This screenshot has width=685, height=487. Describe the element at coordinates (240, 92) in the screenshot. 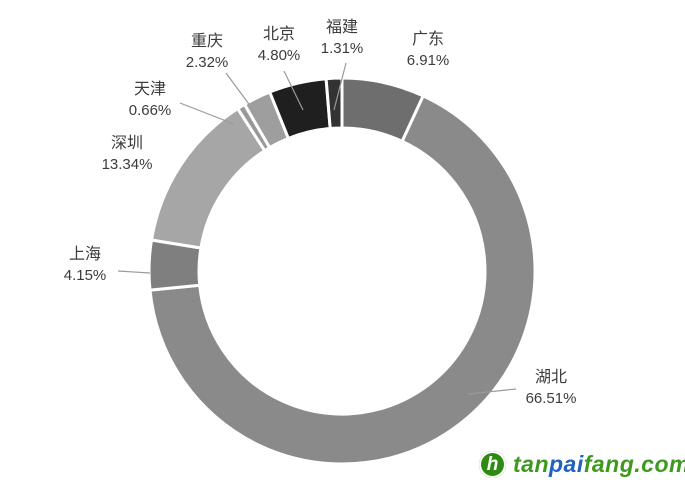

I see `leader-line-chongqing` at that location.